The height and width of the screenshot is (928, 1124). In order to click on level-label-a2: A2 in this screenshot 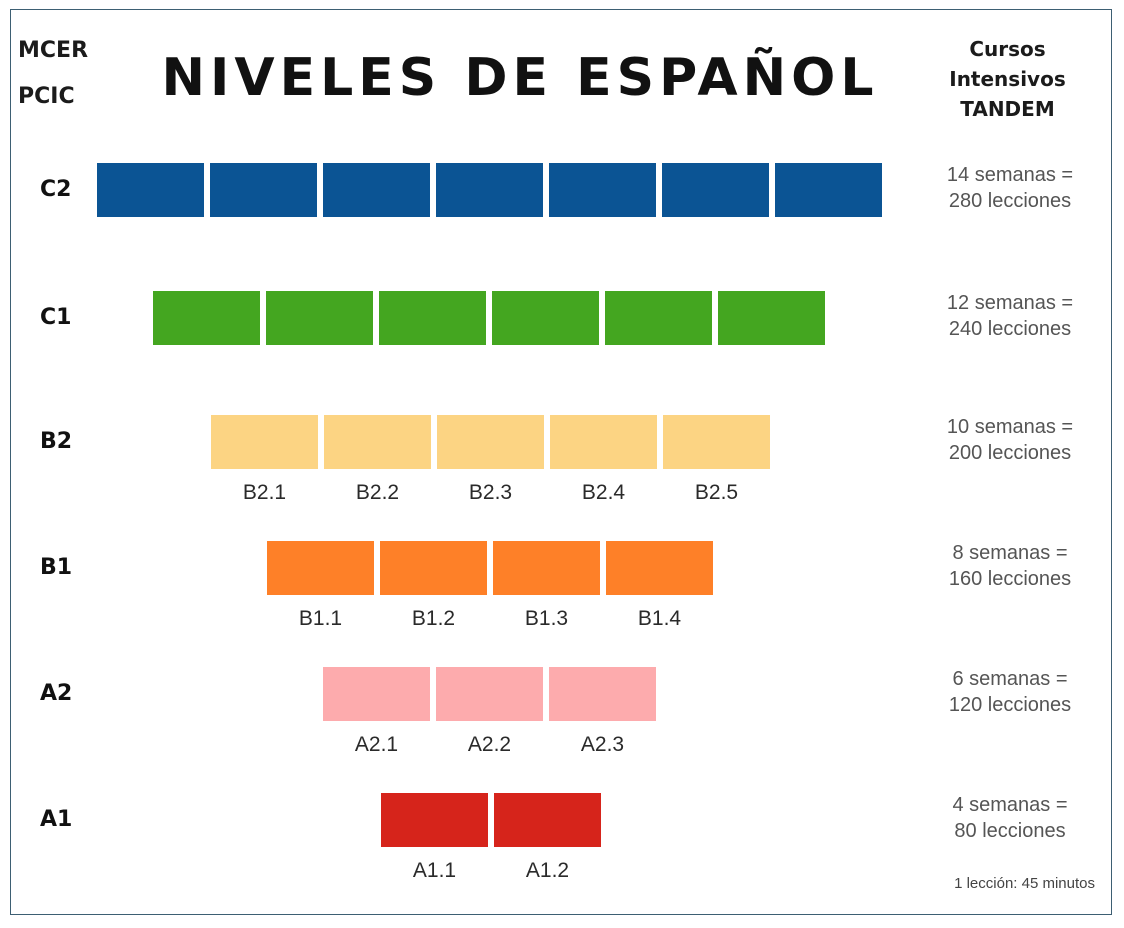, I will do `click(56, 693)`.